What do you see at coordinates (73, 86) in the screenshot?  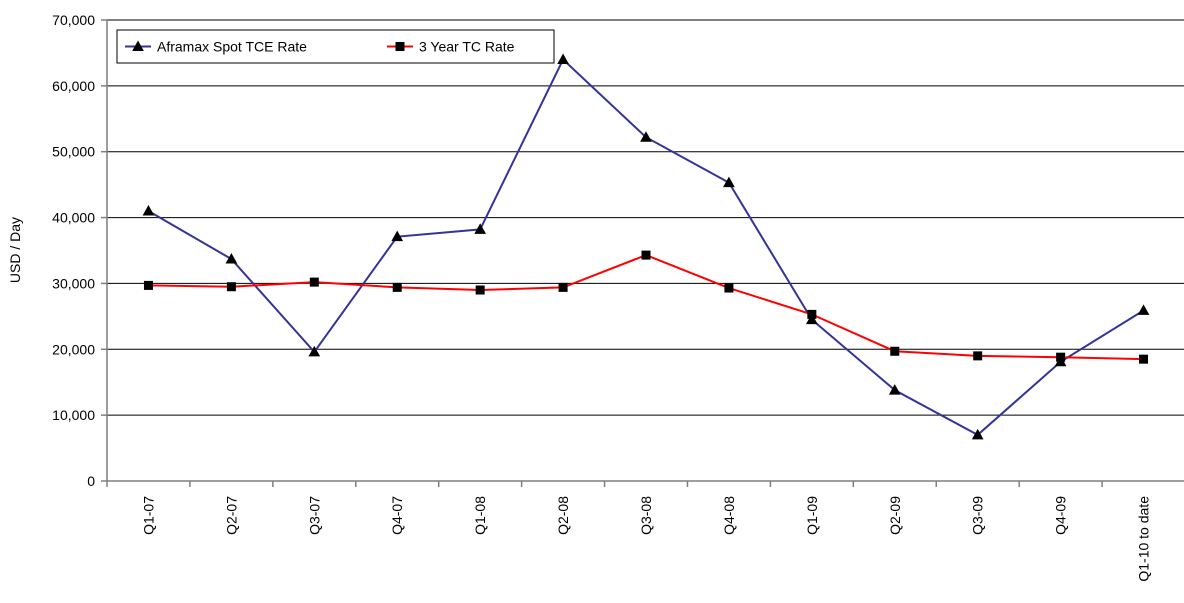 I see `y-tick-label: 60,000` at bounding box center [73, 86].